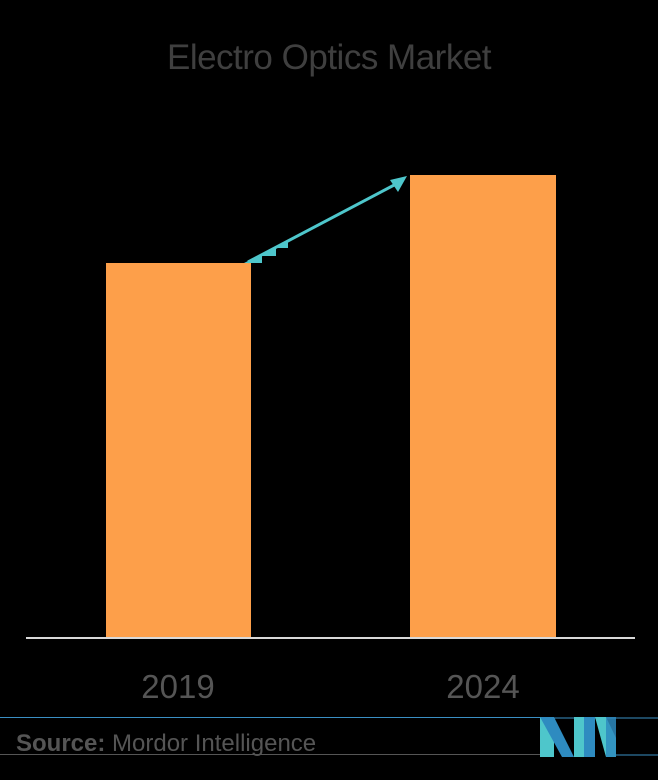  I want to click on source-label: Source:, so click(61, 743).